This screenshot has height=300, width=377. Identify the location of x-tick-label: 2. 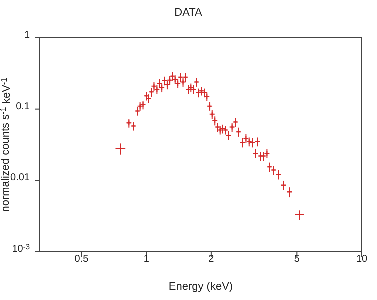
(211, 259).